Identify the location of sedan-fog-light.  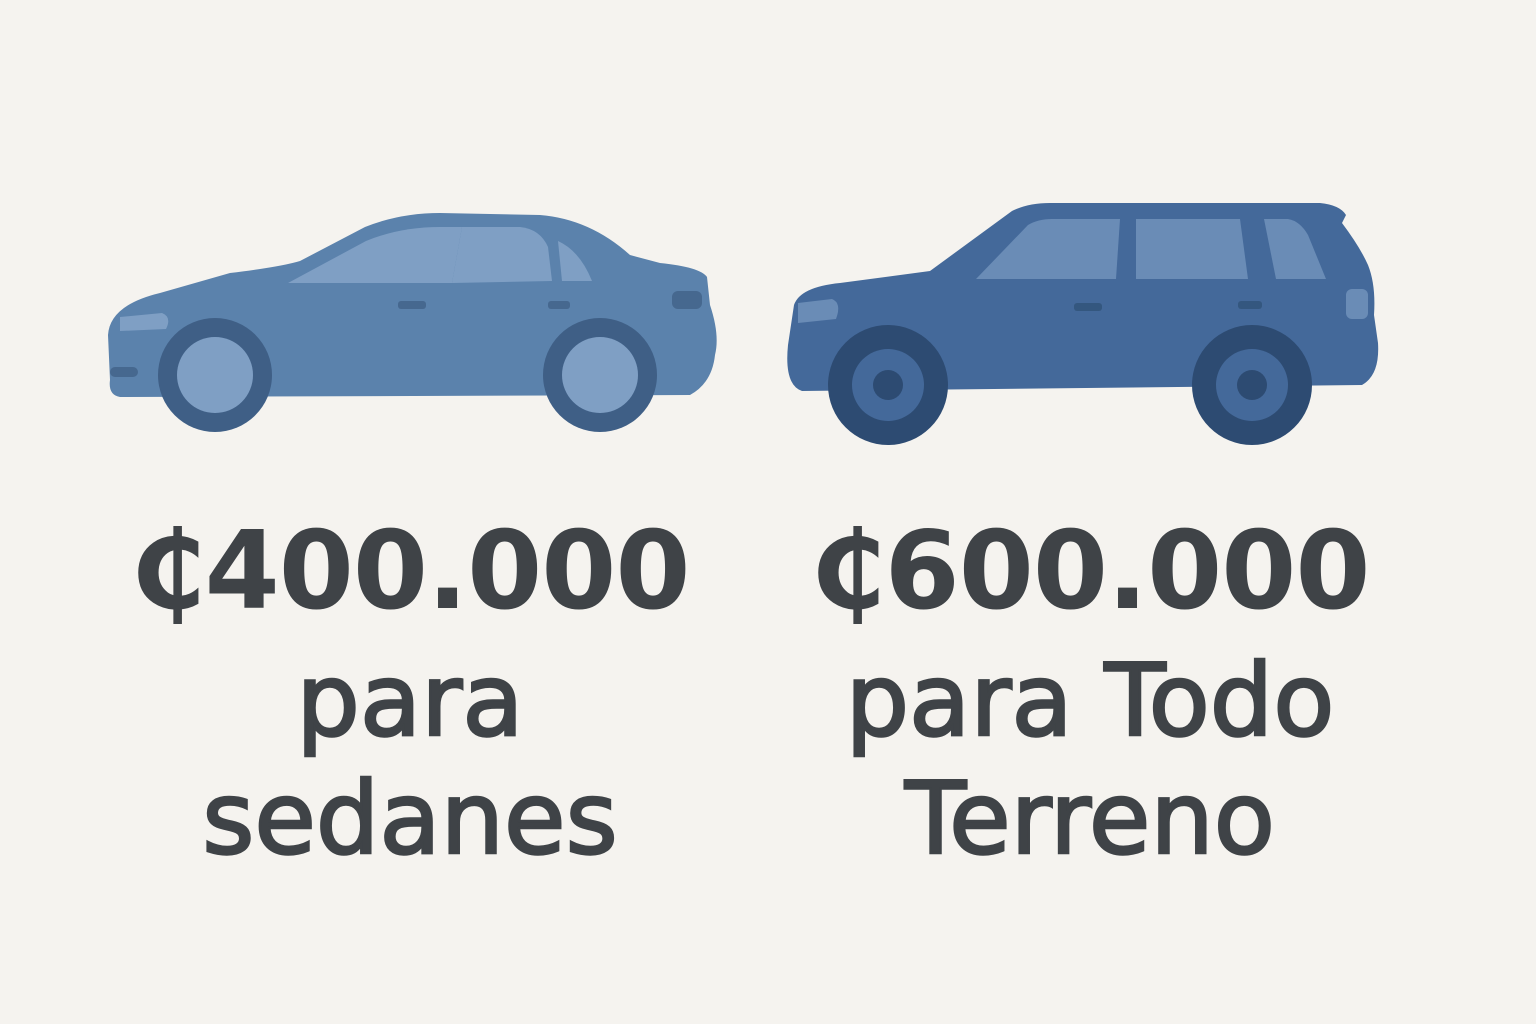
(124, 372).